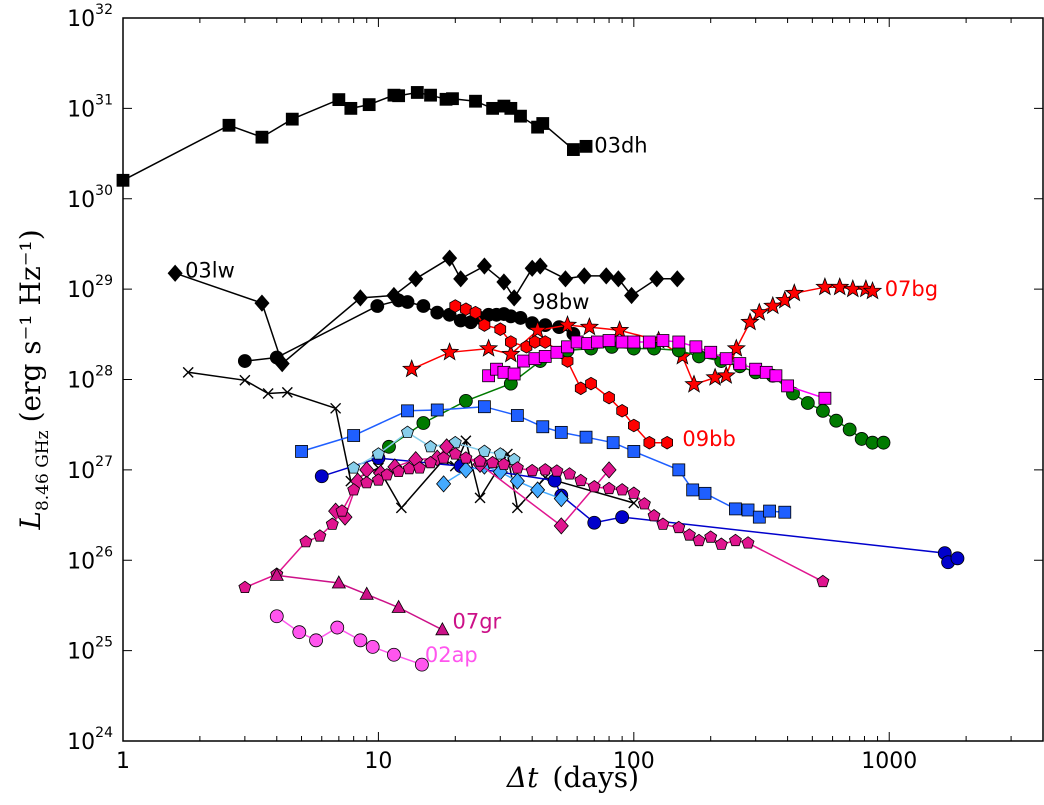 This screenshot has width=1044, height=805. What do you see at coordinates (90, 288) in the screenshot?
I see `y-tick-label: 1029` at bounding box center [90, 288].